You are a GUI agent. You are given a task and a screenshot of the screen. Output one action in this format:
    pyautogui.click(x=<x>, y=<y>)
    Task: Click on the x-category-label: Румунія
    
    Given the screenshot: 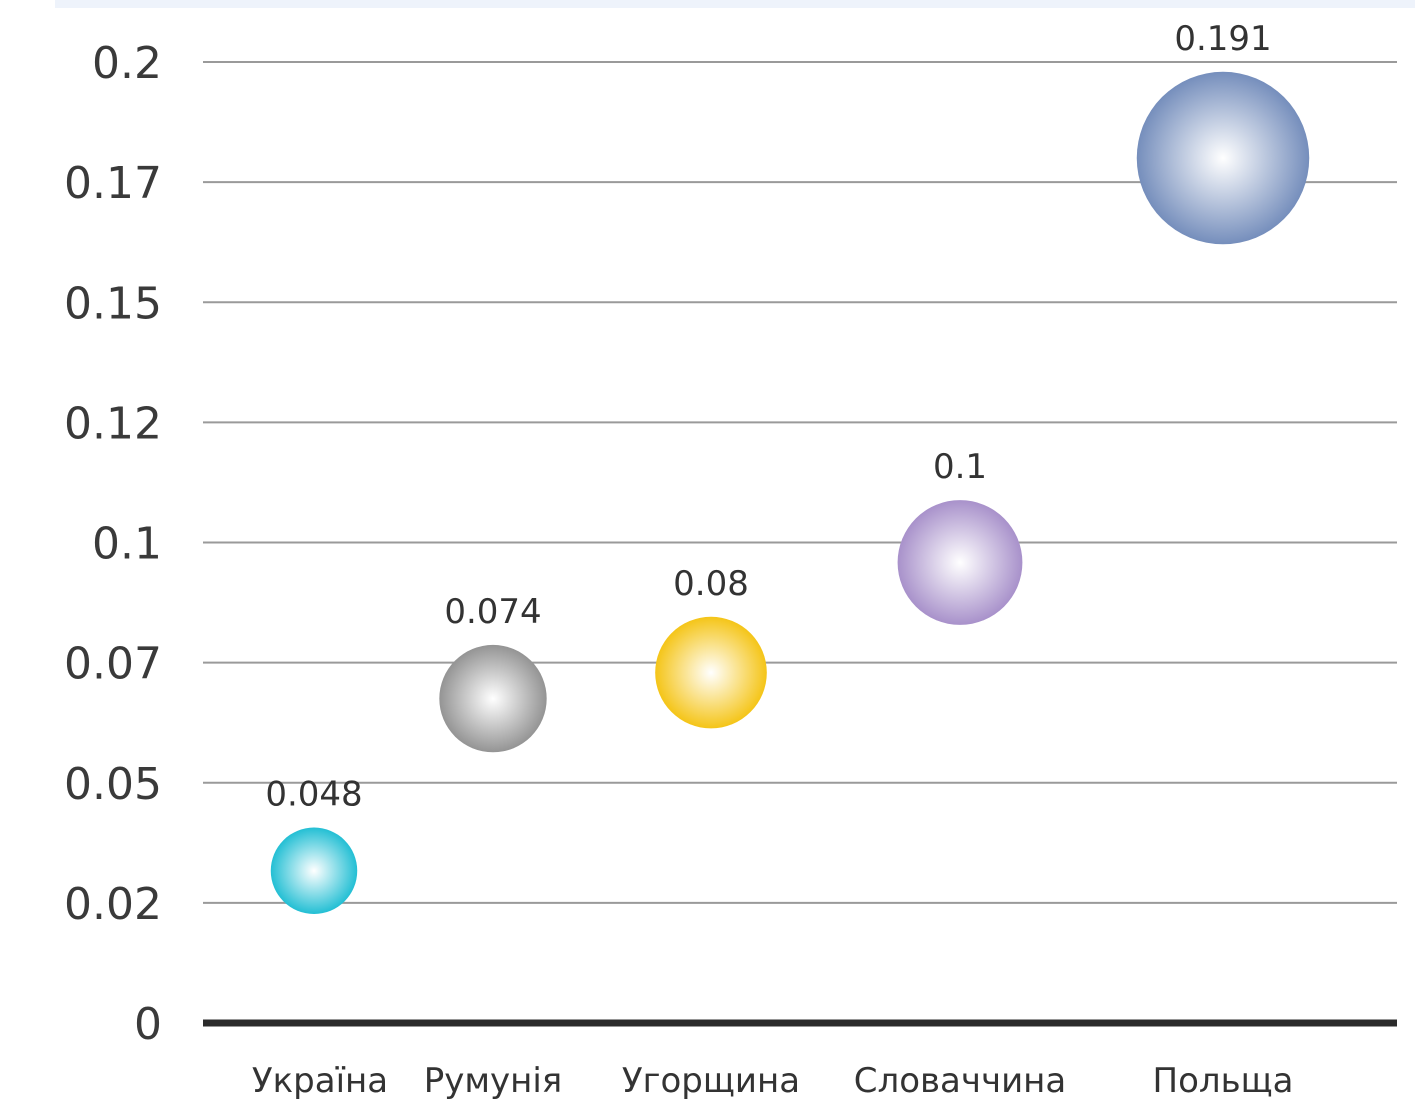 What is the action you would take?
    pyautogui.click(x=493, y=1080)
    